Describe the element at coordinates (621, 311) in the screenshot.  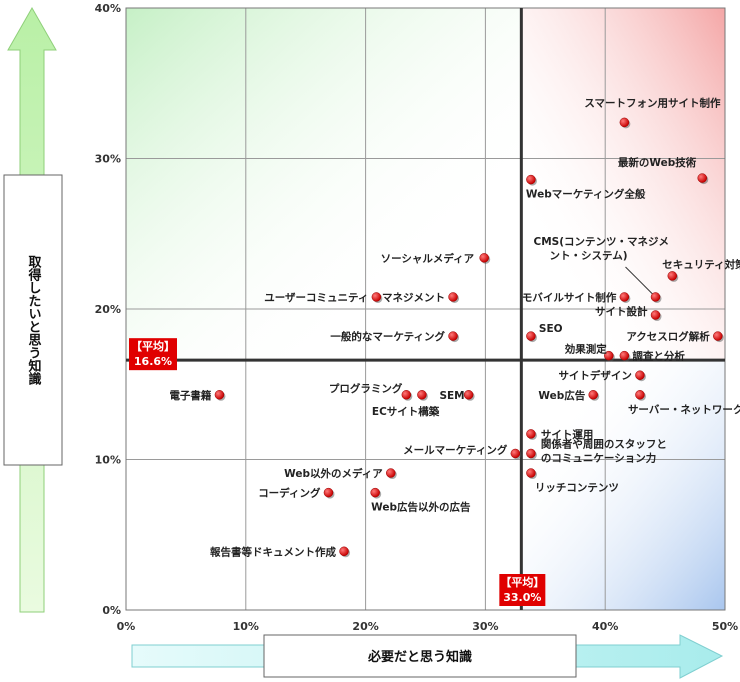
I see `point-label: サイト設計` at that location.